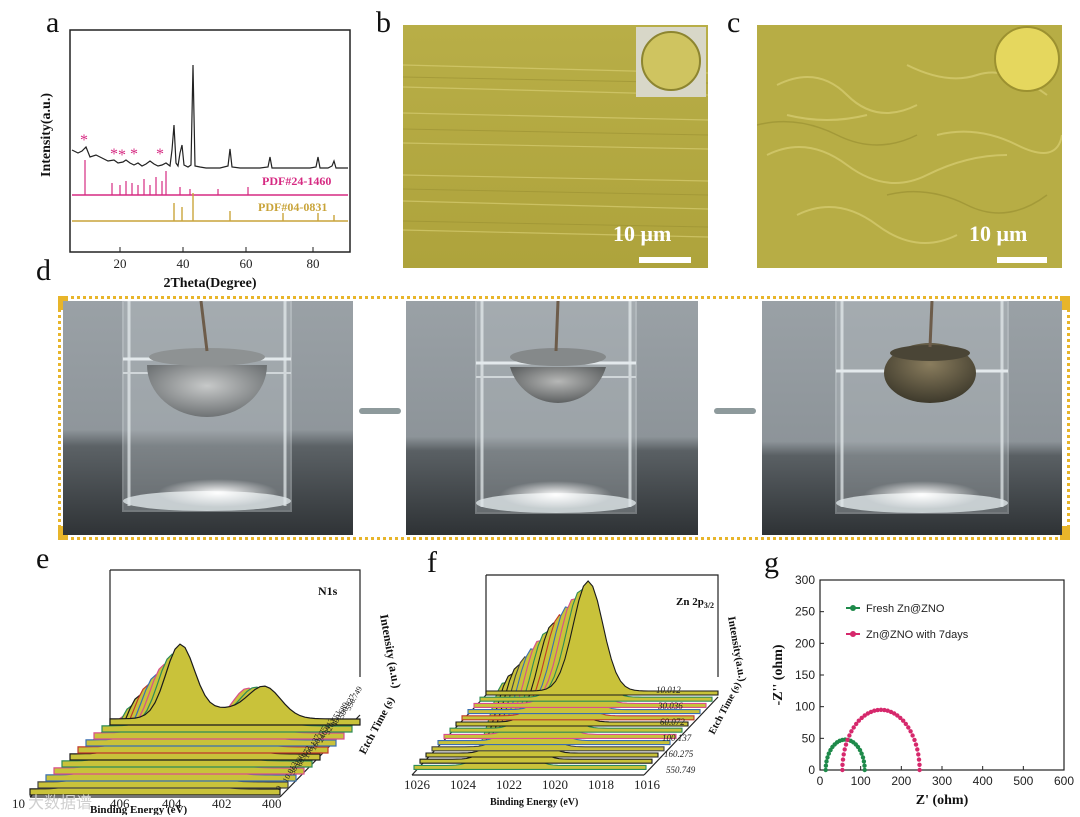  I want to click on n1s-spectra-stack, so click(195, 719).